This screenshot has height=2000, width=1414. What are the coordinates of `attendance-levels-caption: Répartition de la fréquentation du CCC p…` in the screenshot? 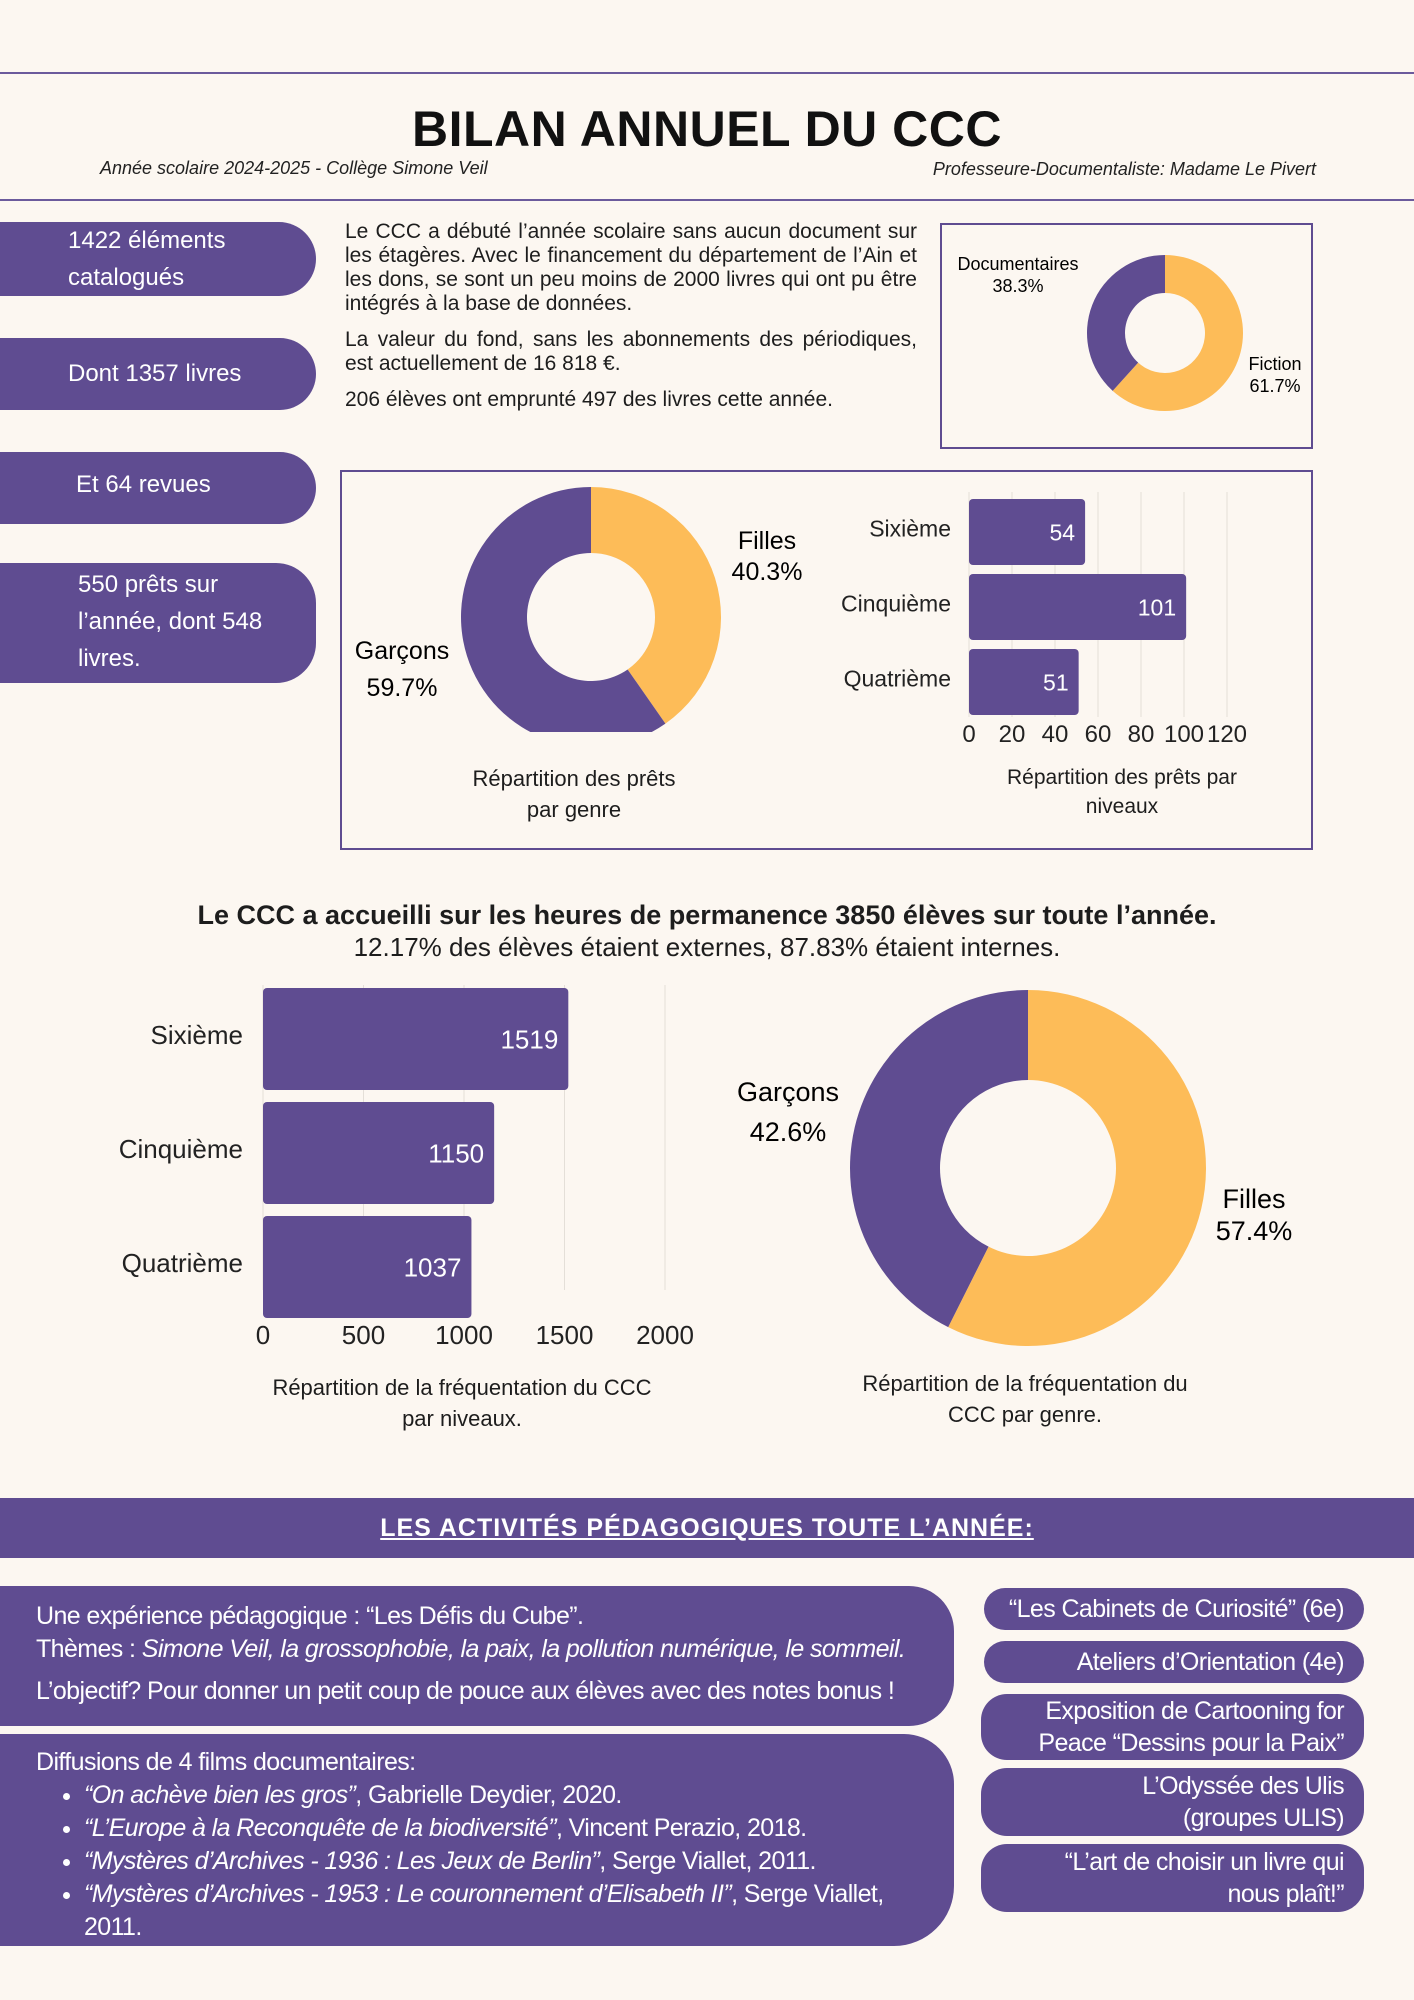 It's located at (462, 1403).